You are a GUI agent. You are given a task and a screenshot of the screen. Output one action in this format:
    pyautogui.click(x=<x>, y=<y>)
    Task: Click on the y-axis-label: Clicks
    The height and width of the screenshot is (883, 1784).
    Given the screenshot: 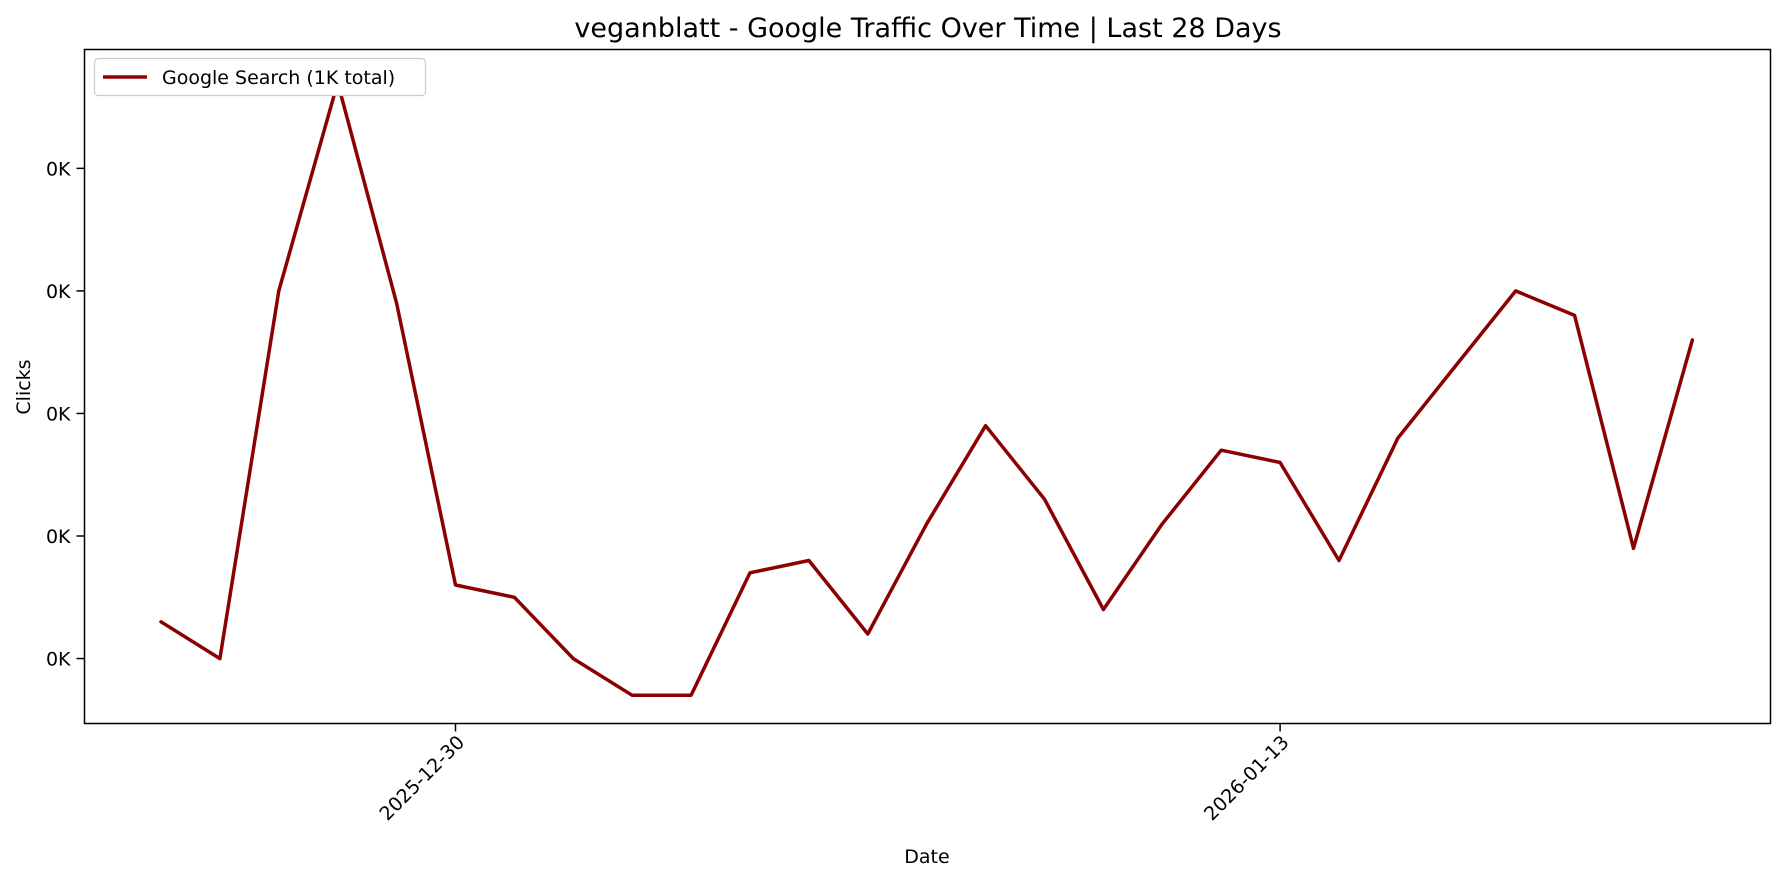 What is the action you would take?
    pyautogui.click(x=24, y=386)
    